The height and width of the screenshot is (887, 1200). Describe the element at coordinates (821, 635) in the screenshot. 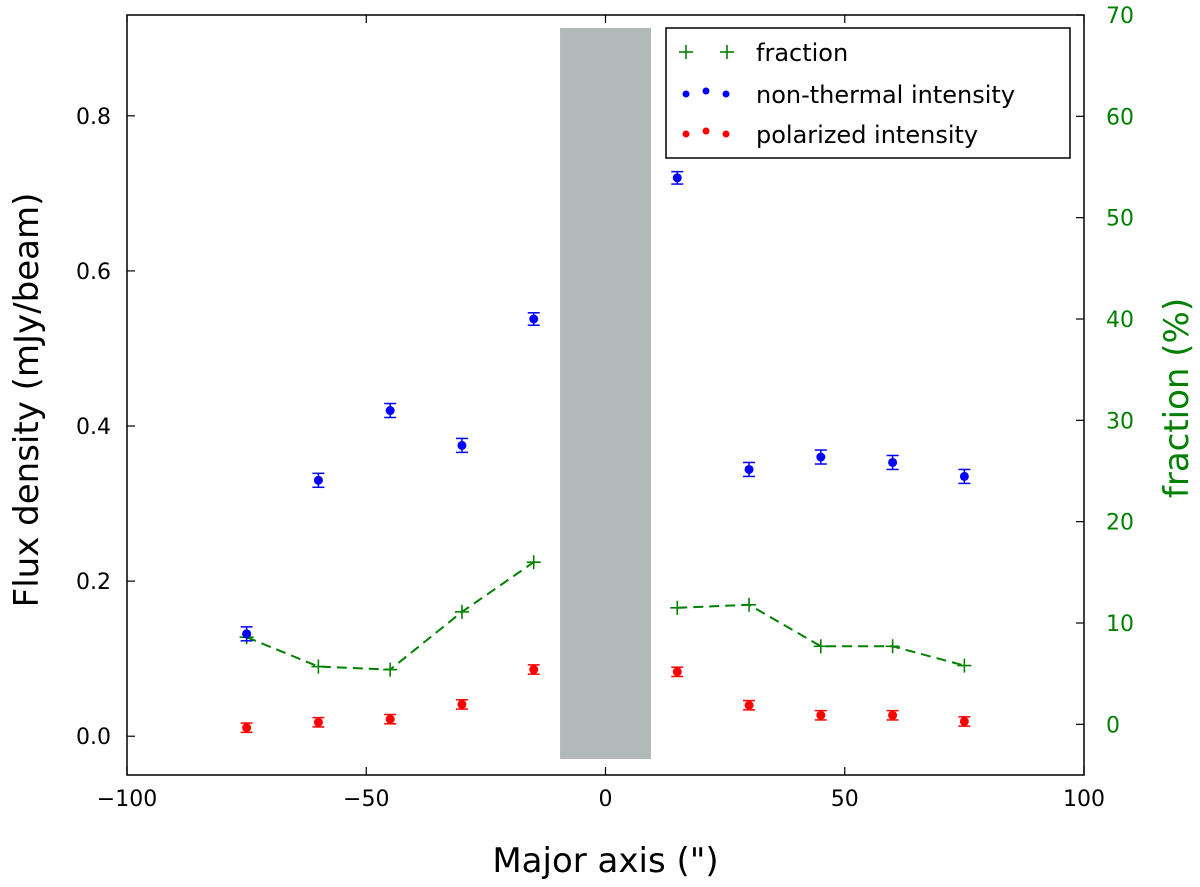

I see `fraction-line-right` at that location.